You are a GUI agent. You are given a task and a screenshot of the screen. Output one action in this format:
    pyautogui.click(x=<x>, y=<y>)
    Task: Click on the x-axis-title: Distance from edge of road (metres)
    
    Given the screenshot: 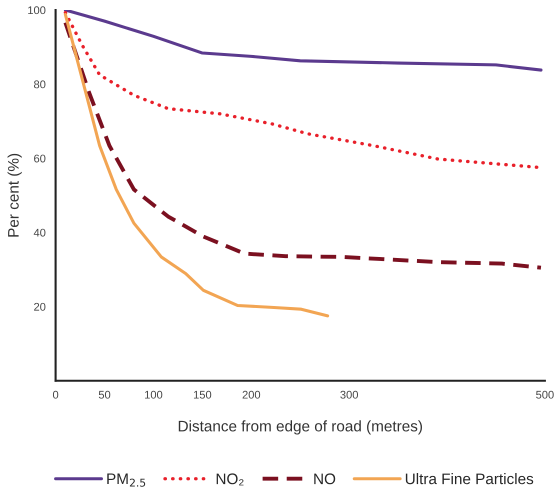 What is the action you would take?
    pyautogui.click(x=300, y=427)
    